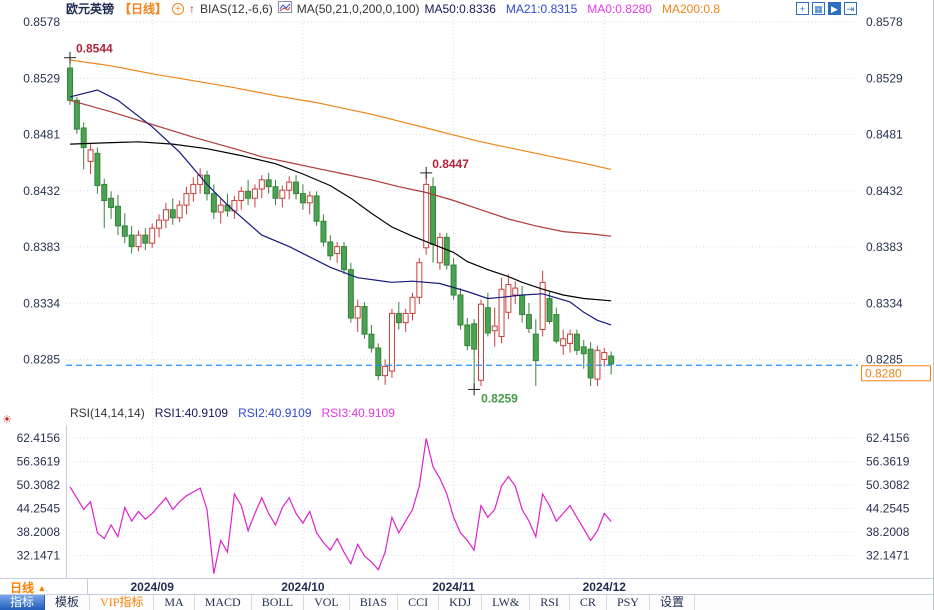  Describe the element at coordinates (39, 532) in the screenshot. I see `rsi-tick-left: 38.2008` at that location.